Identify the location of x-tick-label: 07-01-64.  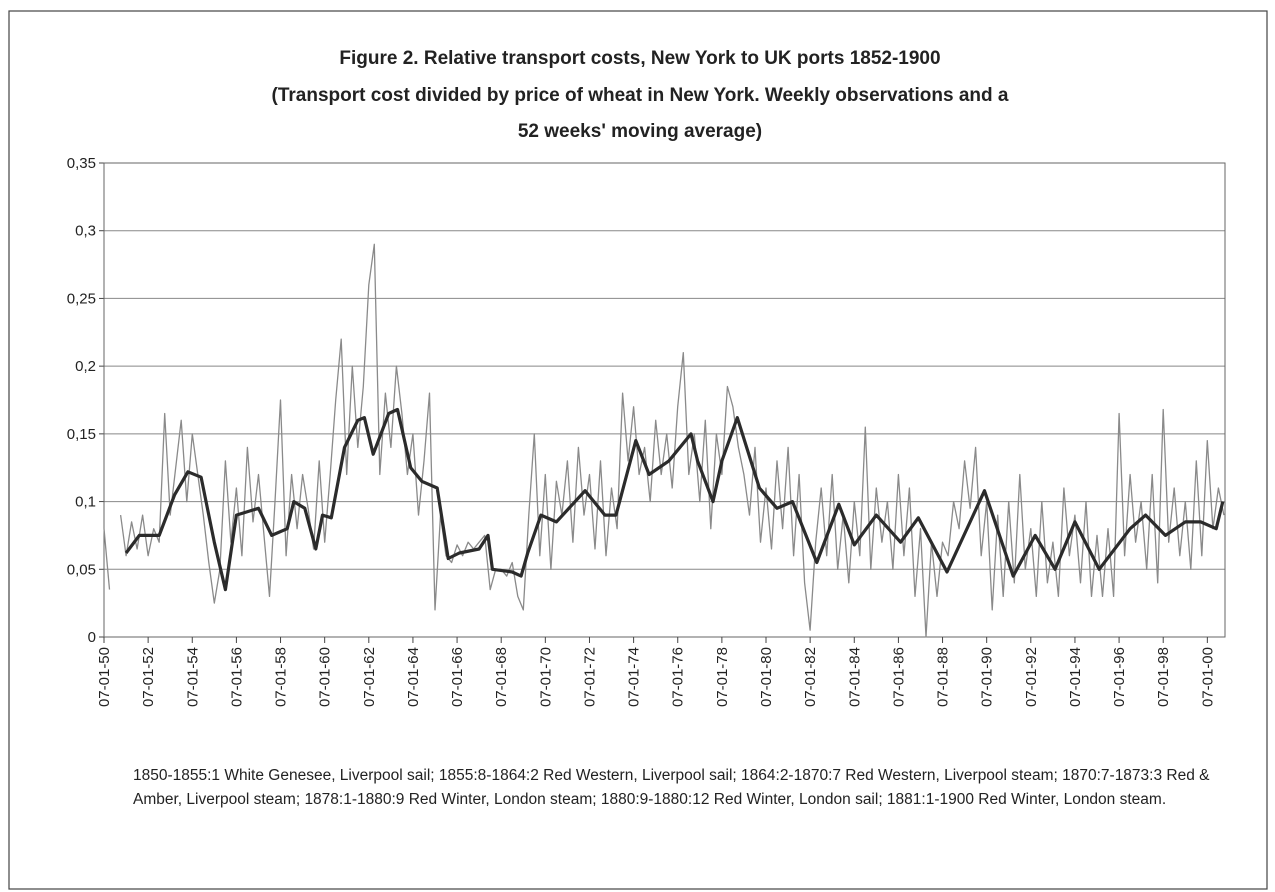
(413, 677).